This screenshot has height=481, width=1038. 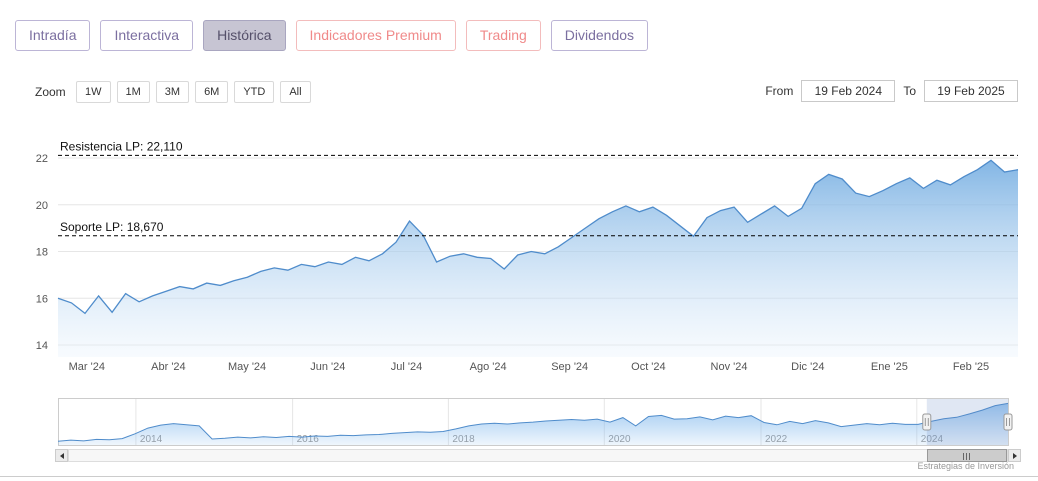 What do you see at coordinates (212, 92) in the screenshot?
I see `range-button-6m: 6M` at bounding box center [212, 92].